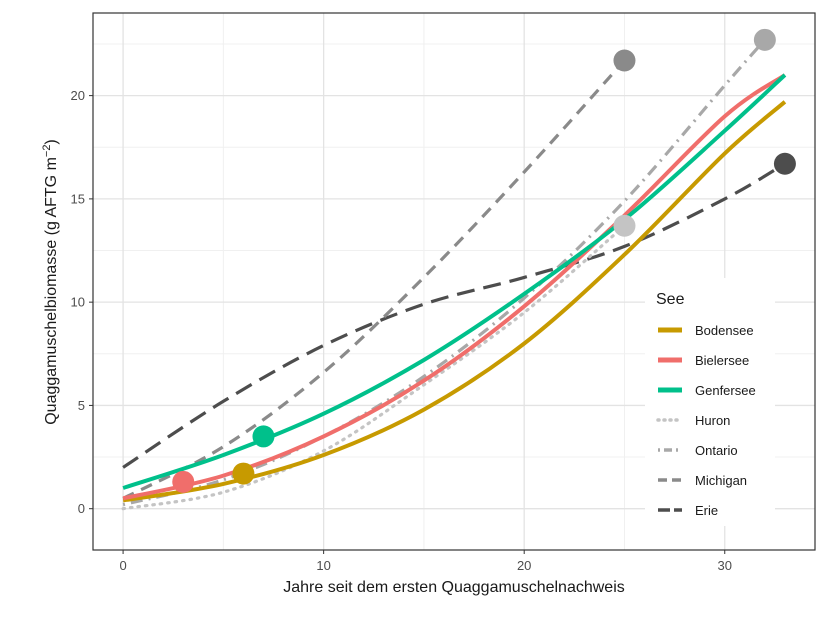 This screenshot has width=840, height=617. What do you see at coordinates (323, 565) in the screenshot?
I see `x-tick-label: 10` at bounding box center [323, 565].